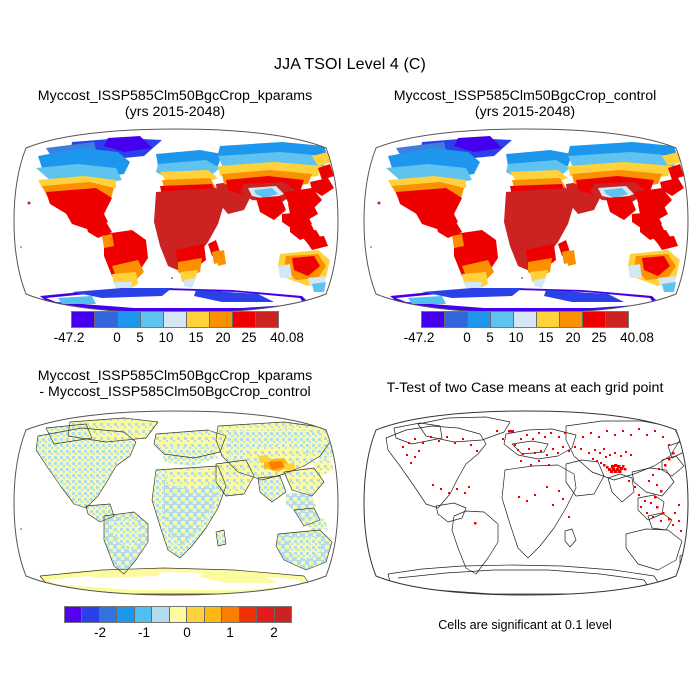  I want to click on colorbar-tick-labels: -2 -1 0 1 2, so click(178, 634).